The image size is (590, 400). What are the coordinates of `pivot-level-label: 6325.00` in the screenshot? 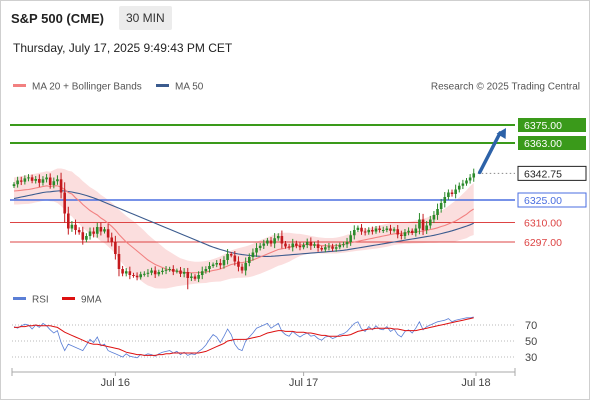 It's located at (543, 201).